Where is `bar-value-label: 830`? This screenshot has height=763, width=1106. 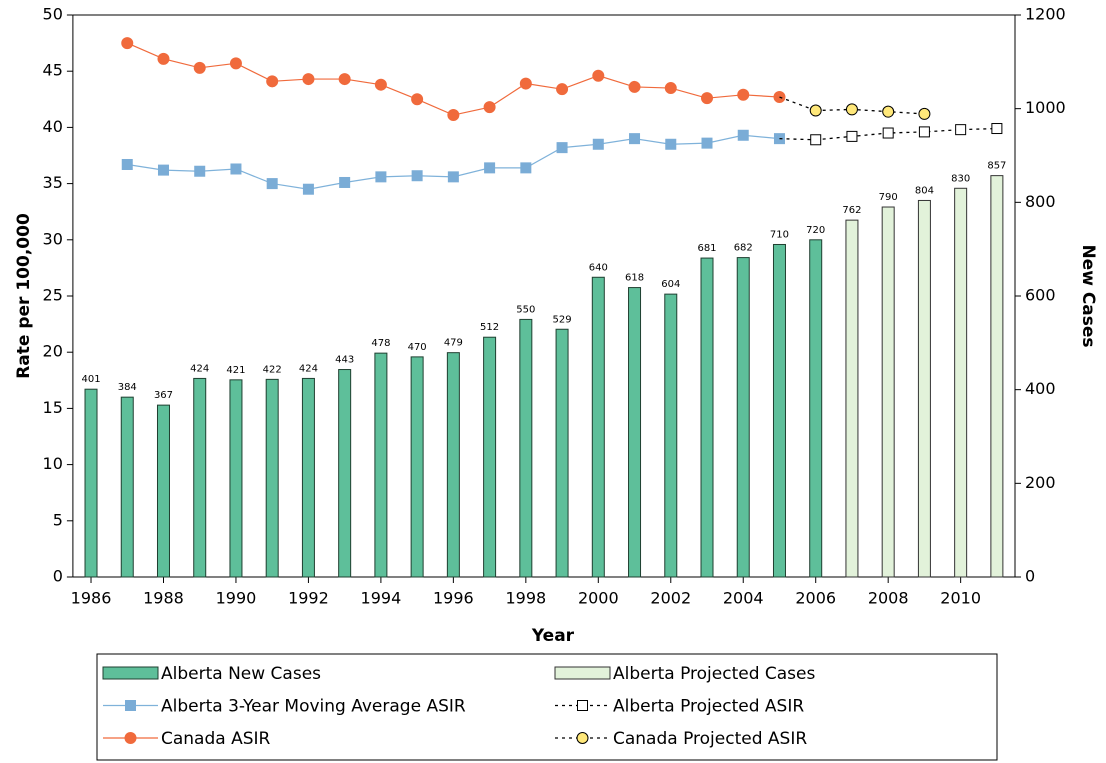 bar-value-label: 830 is located at coordinates (960, 178).